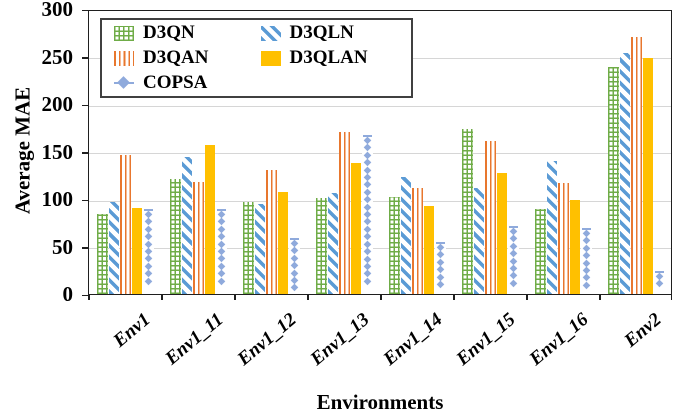 This screenshot has height=420, width=685. Describe the element at coordinates (137, 251) in the screenshot. I see `bar-d3qlan-env1` at that location.